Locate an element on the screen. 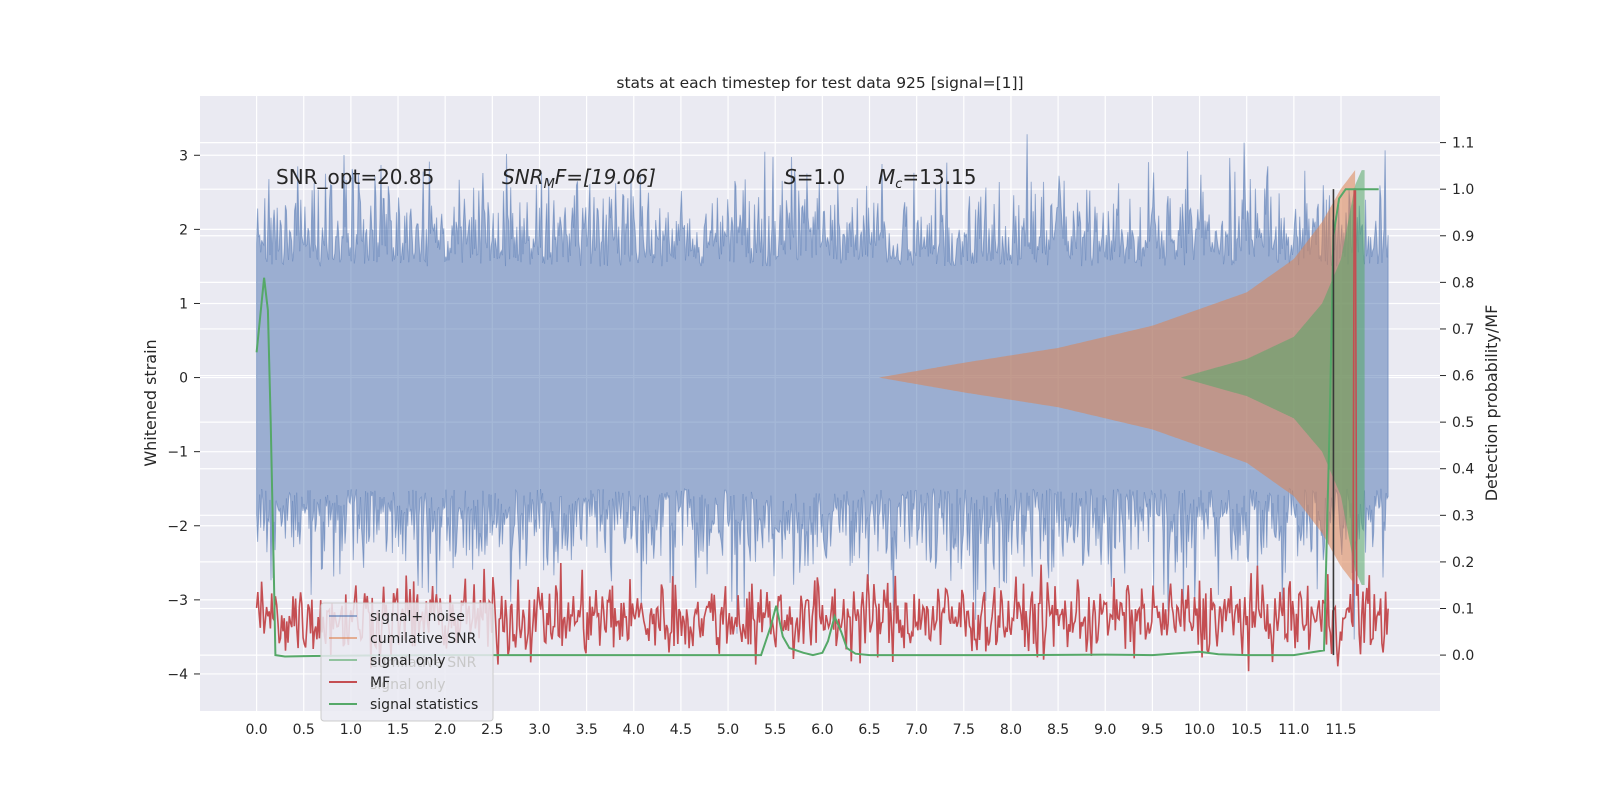 This screenshot has width=1600, height=804. y-axis-label: Whitened strain is located at coordinates (150, 402).